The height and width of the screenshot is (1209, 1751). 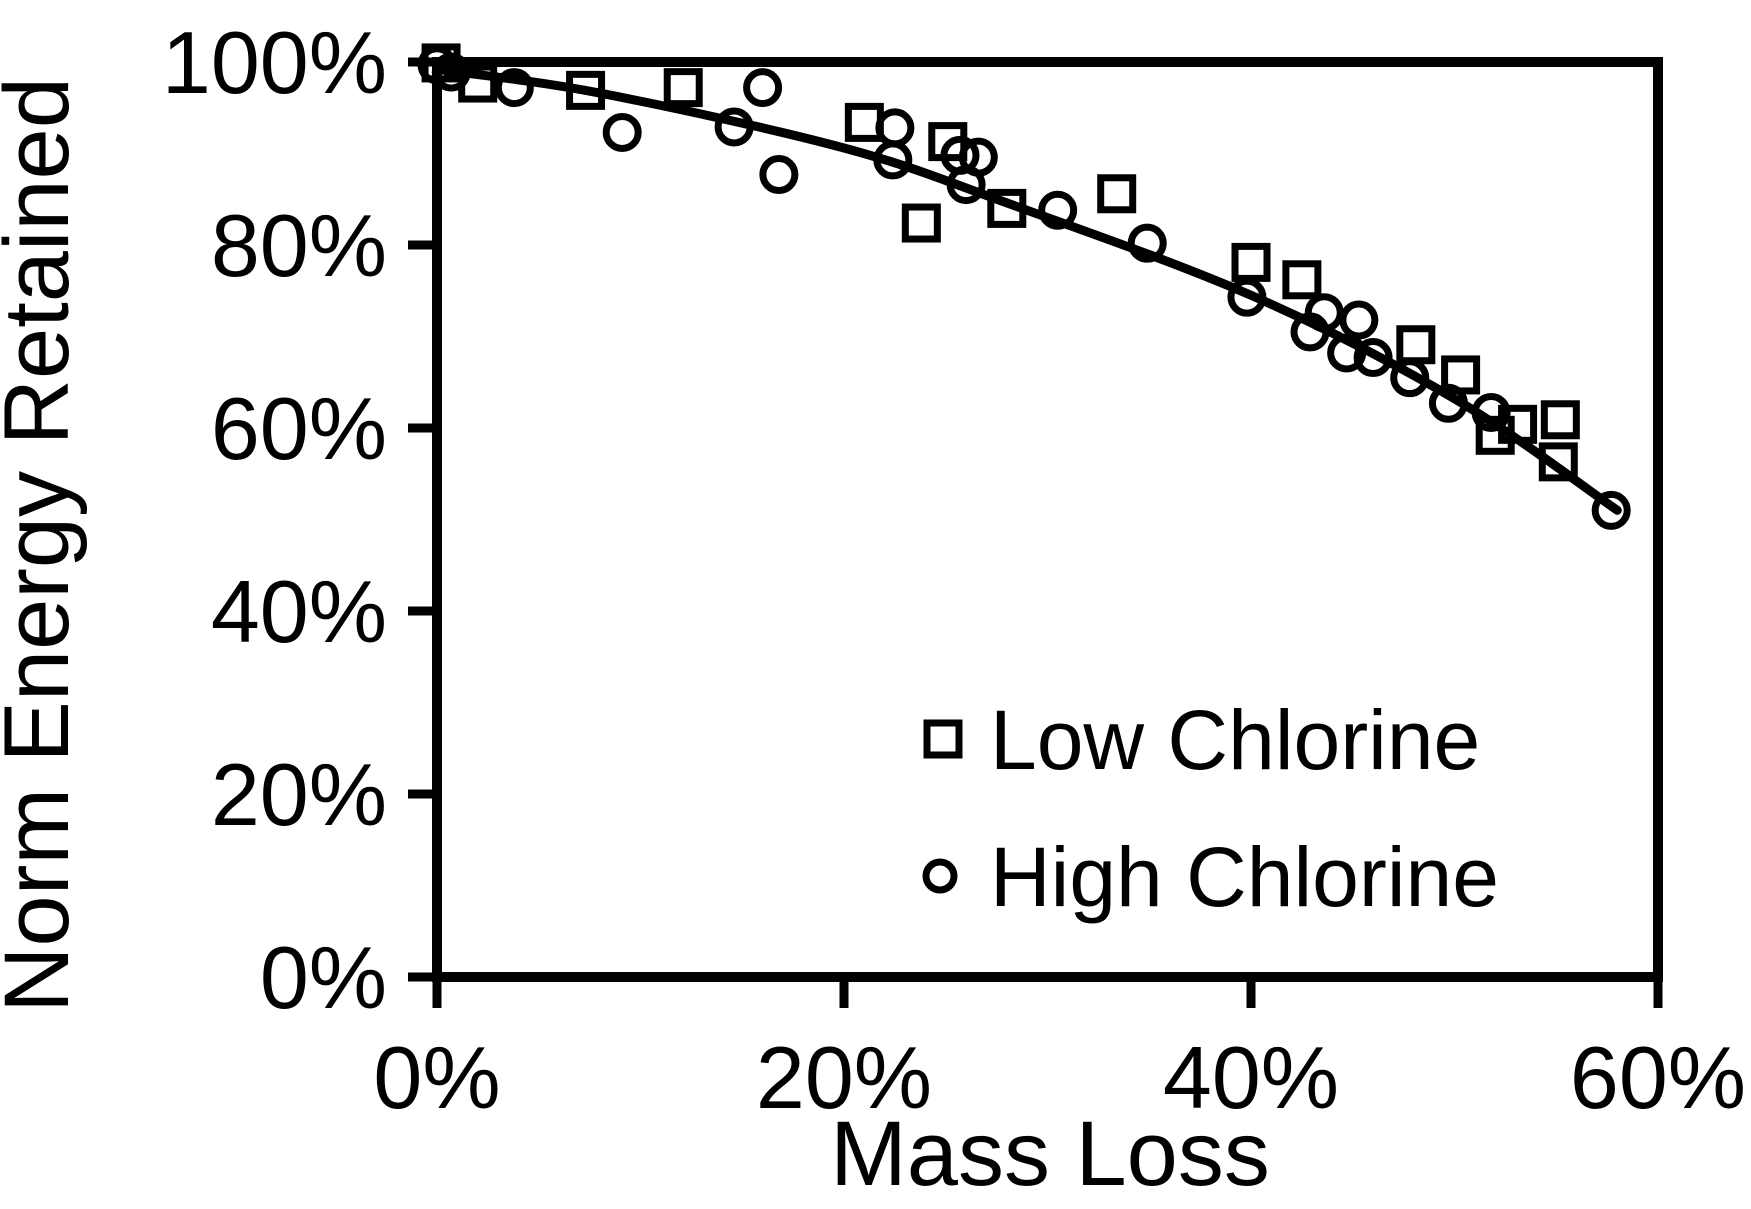 I want to click on x-axis-title: Mass Loss, so click(x=1050, y=1154).